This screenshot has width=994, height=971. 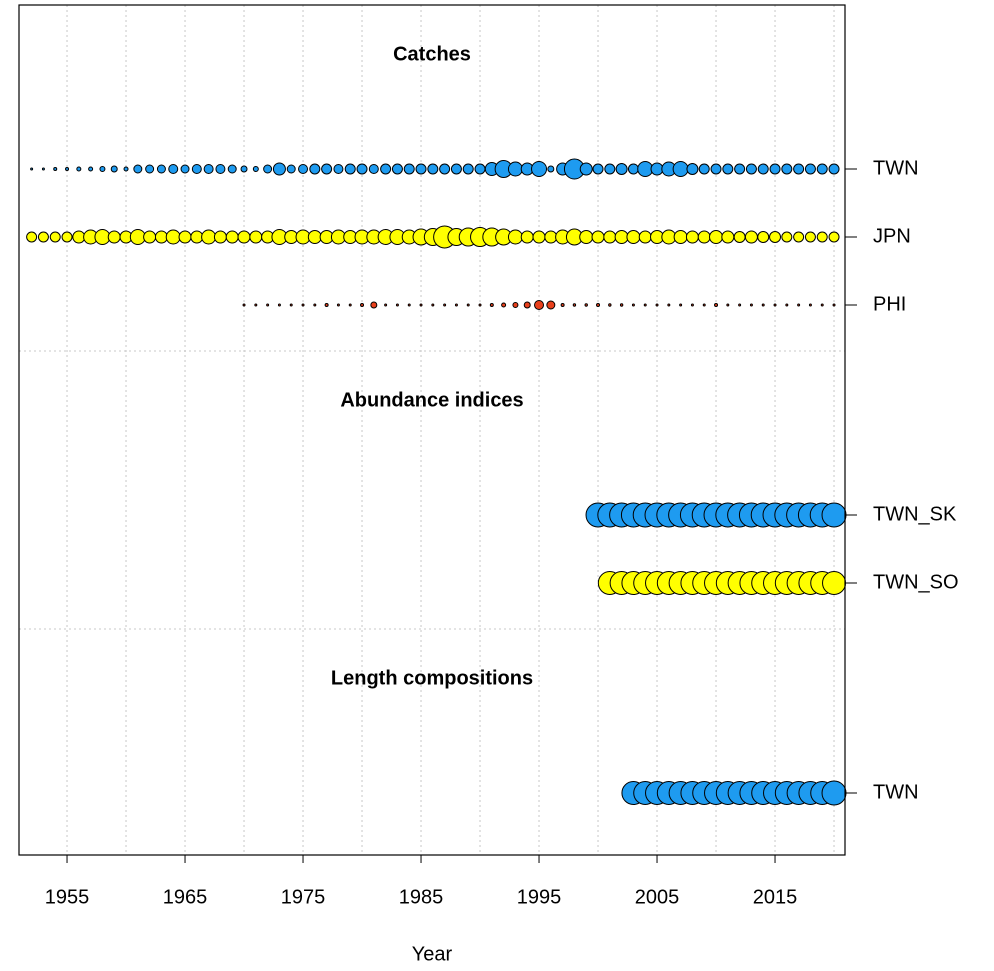 I want to click on x-tick-label: 1985, so click(x=421, y=897).